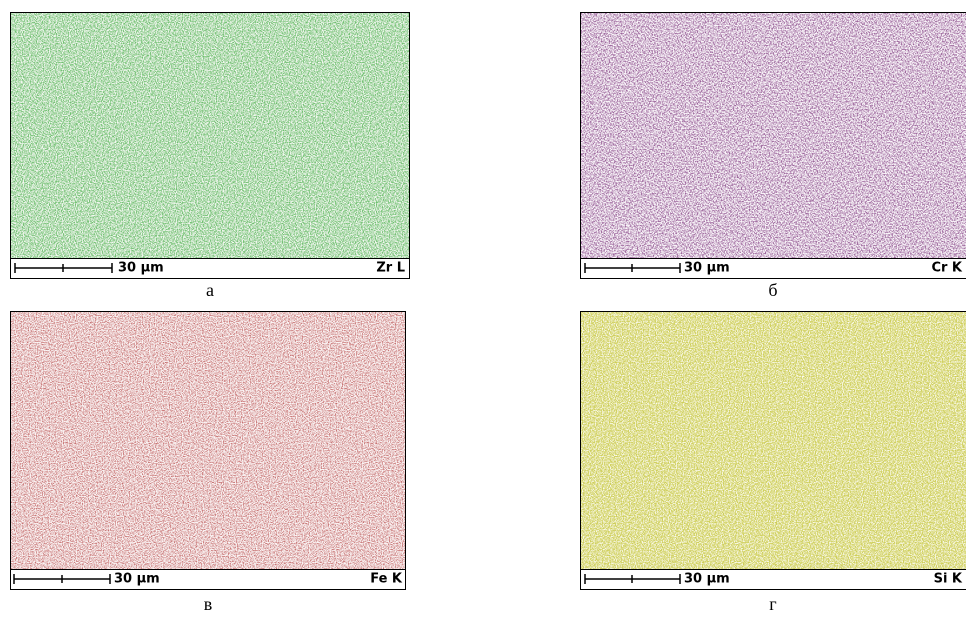 The width and height of the screenshot is (966, 621). Describe the element at coordinates (772, 604) in the screenshot. I see `panel-caption: г` at that location.